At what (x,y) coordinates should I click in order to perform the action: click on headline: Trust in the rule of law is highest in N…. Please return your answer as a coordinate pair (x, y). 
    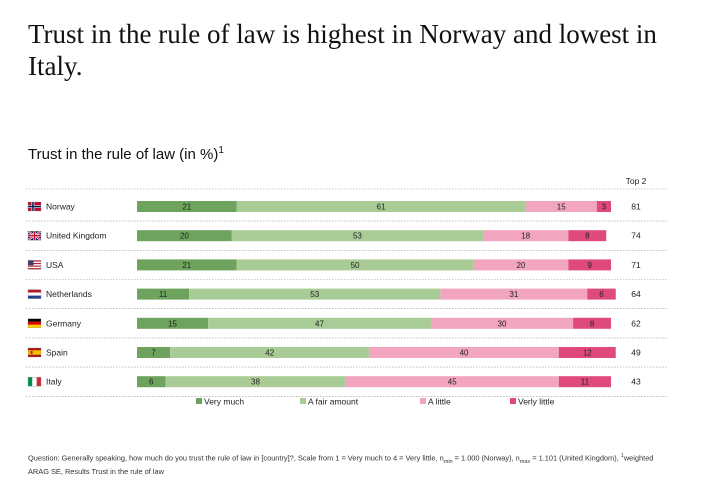
    Looking at the image, I should click on (342, 50).